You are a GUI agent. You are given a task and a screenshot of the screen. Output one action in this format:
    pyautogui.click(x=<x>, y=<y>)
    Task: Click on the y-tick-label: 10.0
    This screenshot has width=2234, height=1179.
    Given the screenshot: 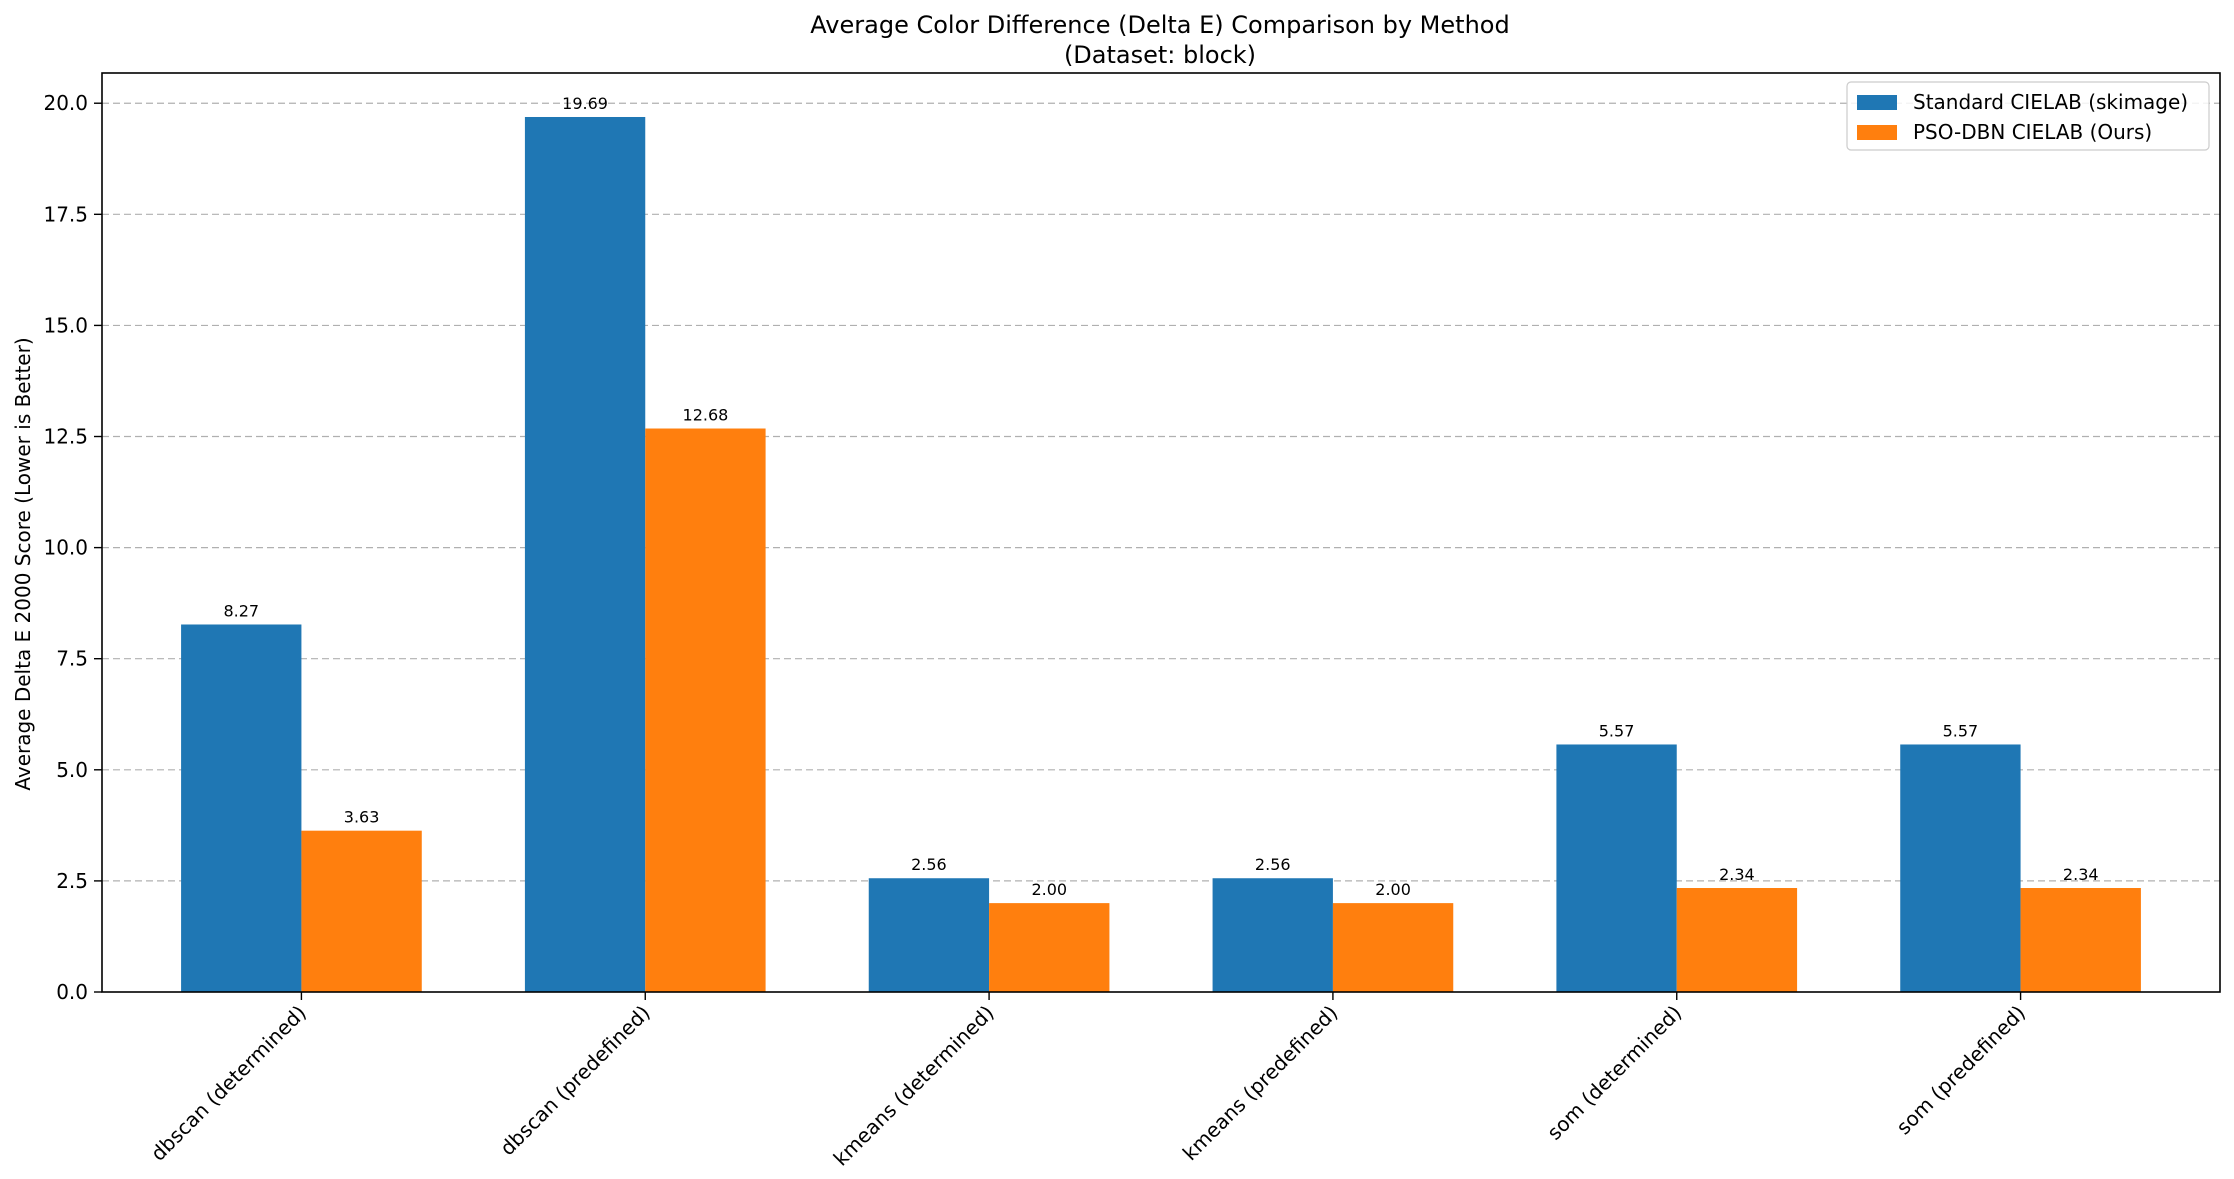 What is the action you would take?
    pyautogui.click(x=65, y=548)
    